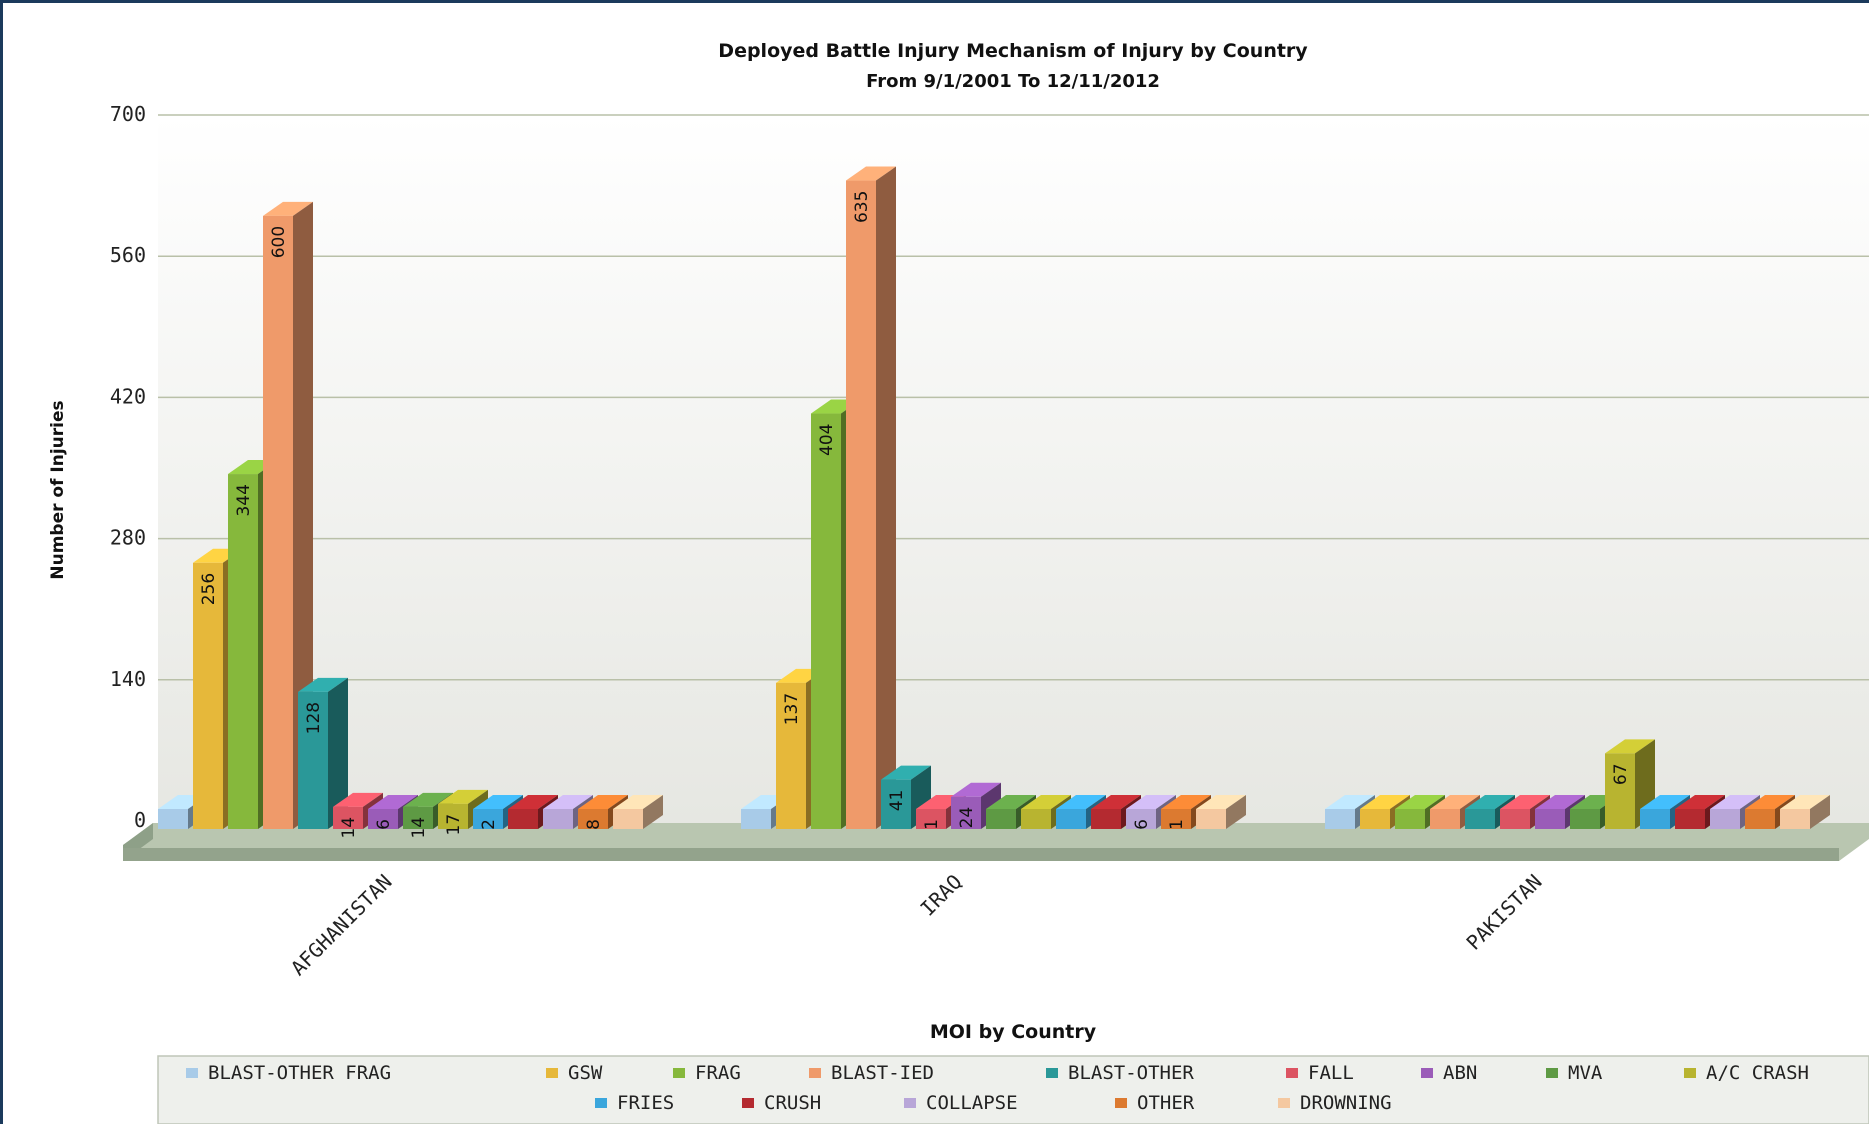  I want to click on data-label: 1, so click(932, 824).